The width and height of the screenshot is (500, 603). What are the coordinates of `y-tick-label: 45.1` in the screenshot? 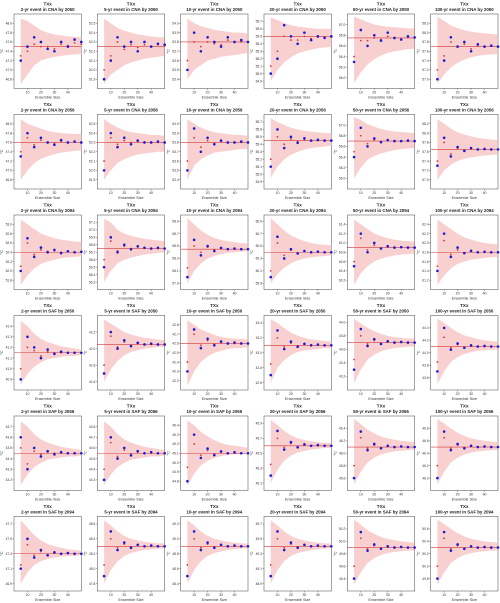 It's located at (259, 483).